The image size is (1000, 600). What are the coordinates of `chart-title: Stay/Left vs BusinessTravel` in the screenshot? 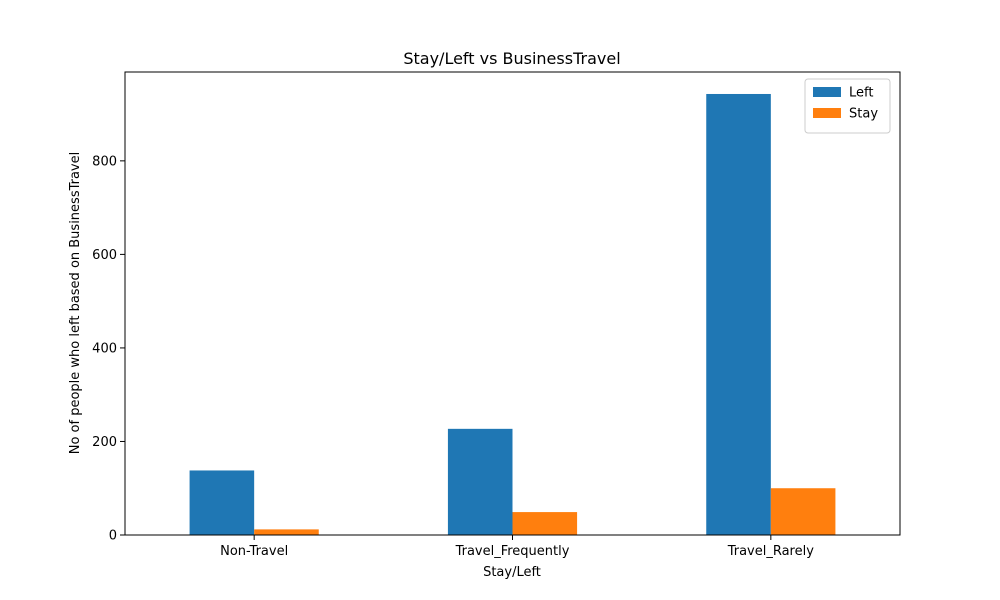 It's located at (511, 58).